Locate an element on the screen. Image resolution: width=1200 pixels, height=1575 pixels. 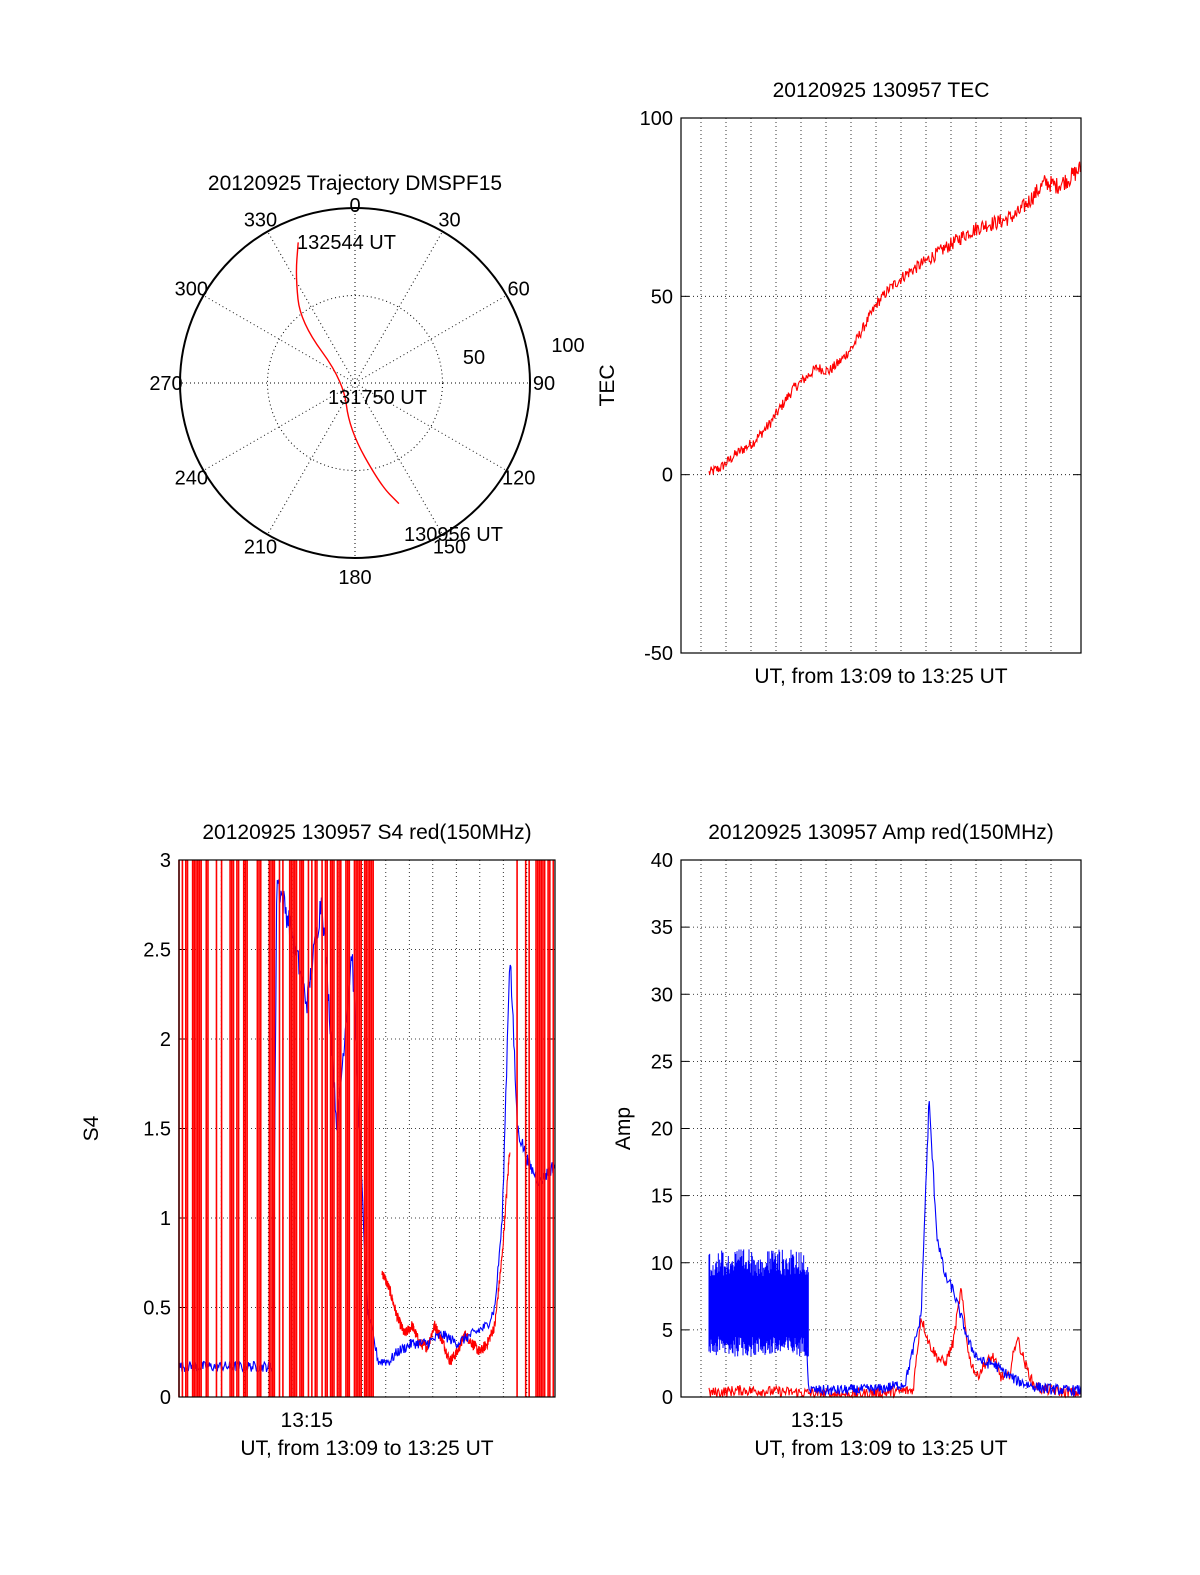
y-tick-label: 2 is located at coordinates (165, 1040).